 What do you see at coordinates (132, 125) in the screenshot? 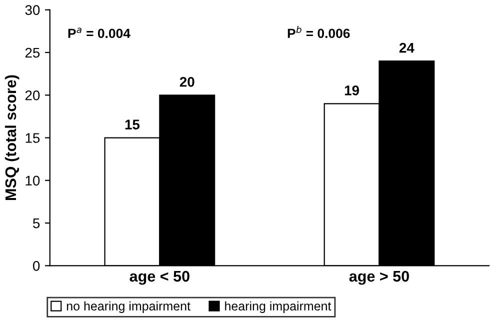
I see `data-label: 15` at bounding box center [132, 125].